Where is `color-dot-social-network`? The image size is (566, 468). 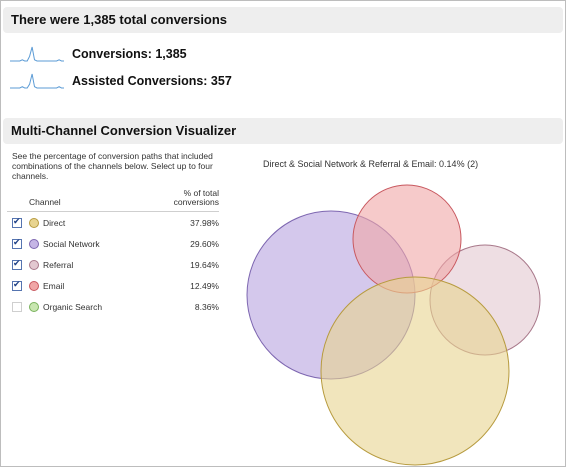
color-dot-social-network is located at coordinates (34, 243).